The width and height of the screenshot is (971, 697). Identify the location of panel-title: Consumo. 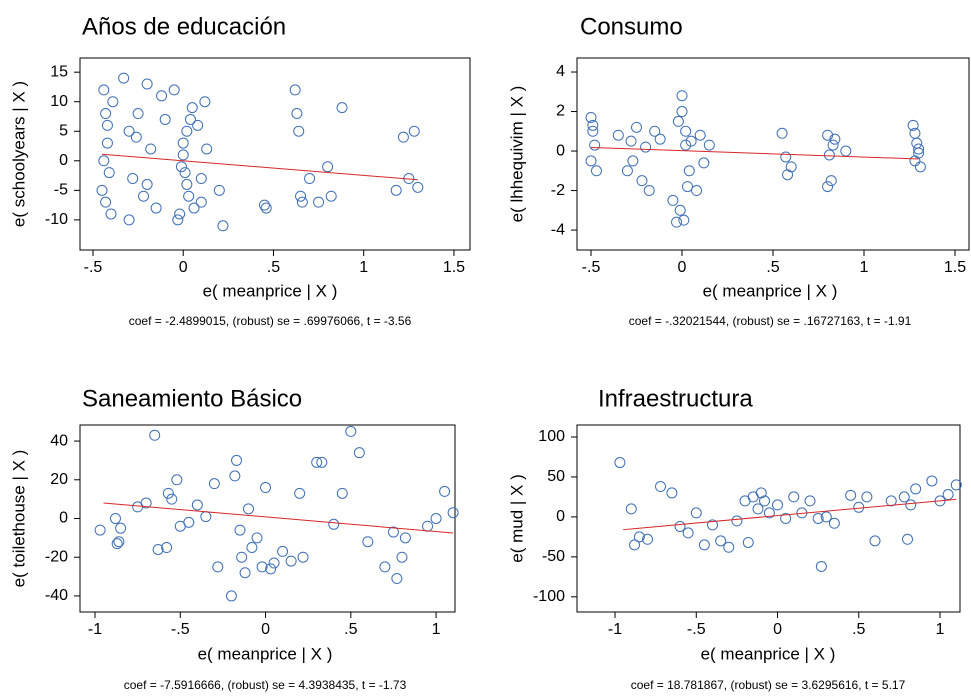
(631, 26).